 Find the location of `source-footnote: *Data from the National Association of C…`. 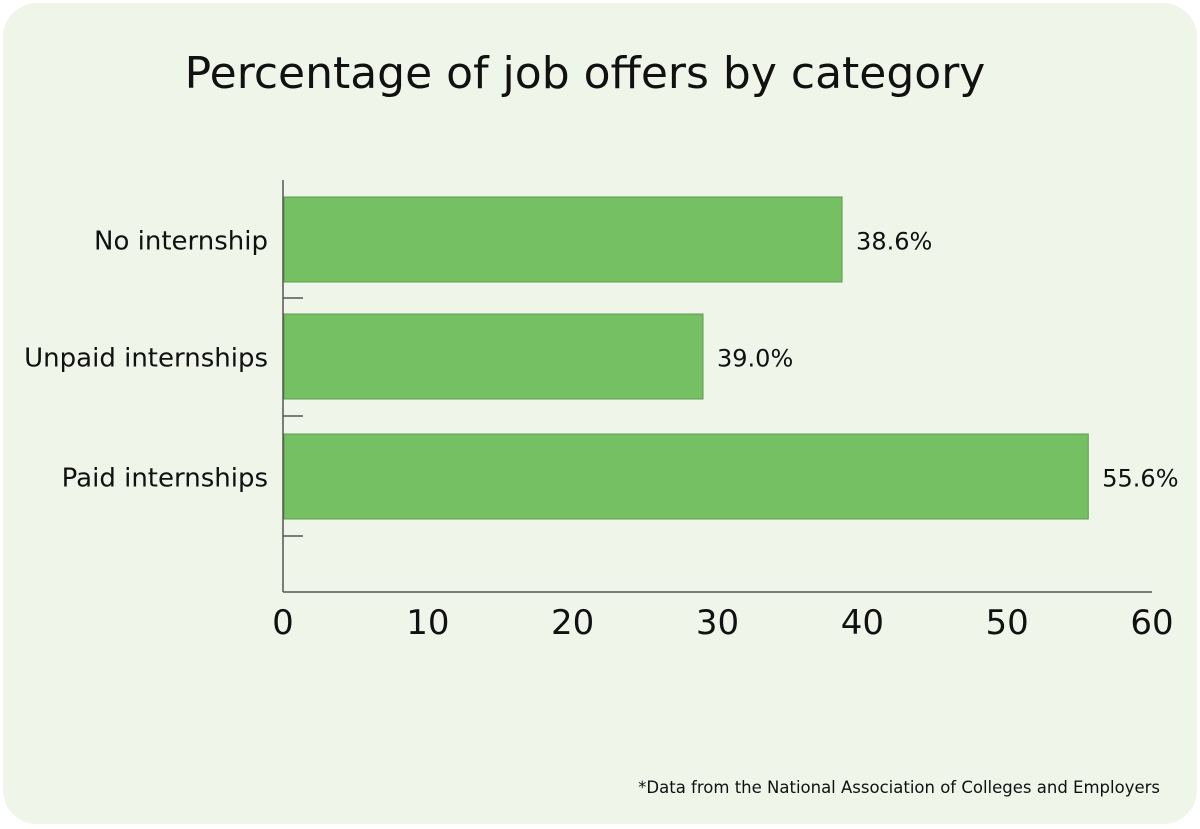

source-footnote: *Data from the National Association of C… is located at coordinates (899, 787).